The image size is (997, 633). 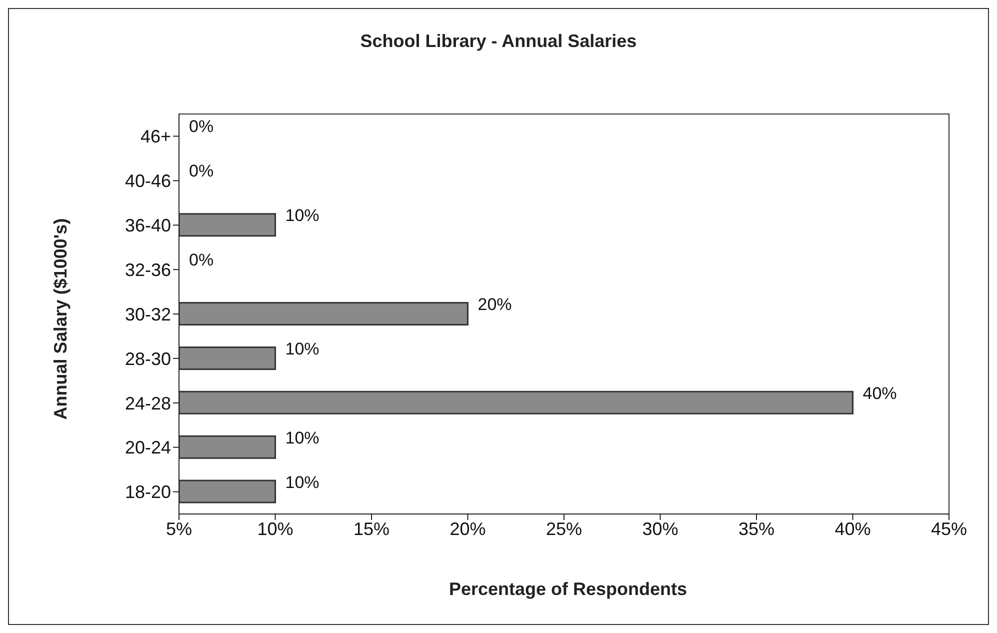 What do you see at coordinates (756, 528) in the screenshot?
I see `x-tick-label: 35%` at bounding box center [756, 528].